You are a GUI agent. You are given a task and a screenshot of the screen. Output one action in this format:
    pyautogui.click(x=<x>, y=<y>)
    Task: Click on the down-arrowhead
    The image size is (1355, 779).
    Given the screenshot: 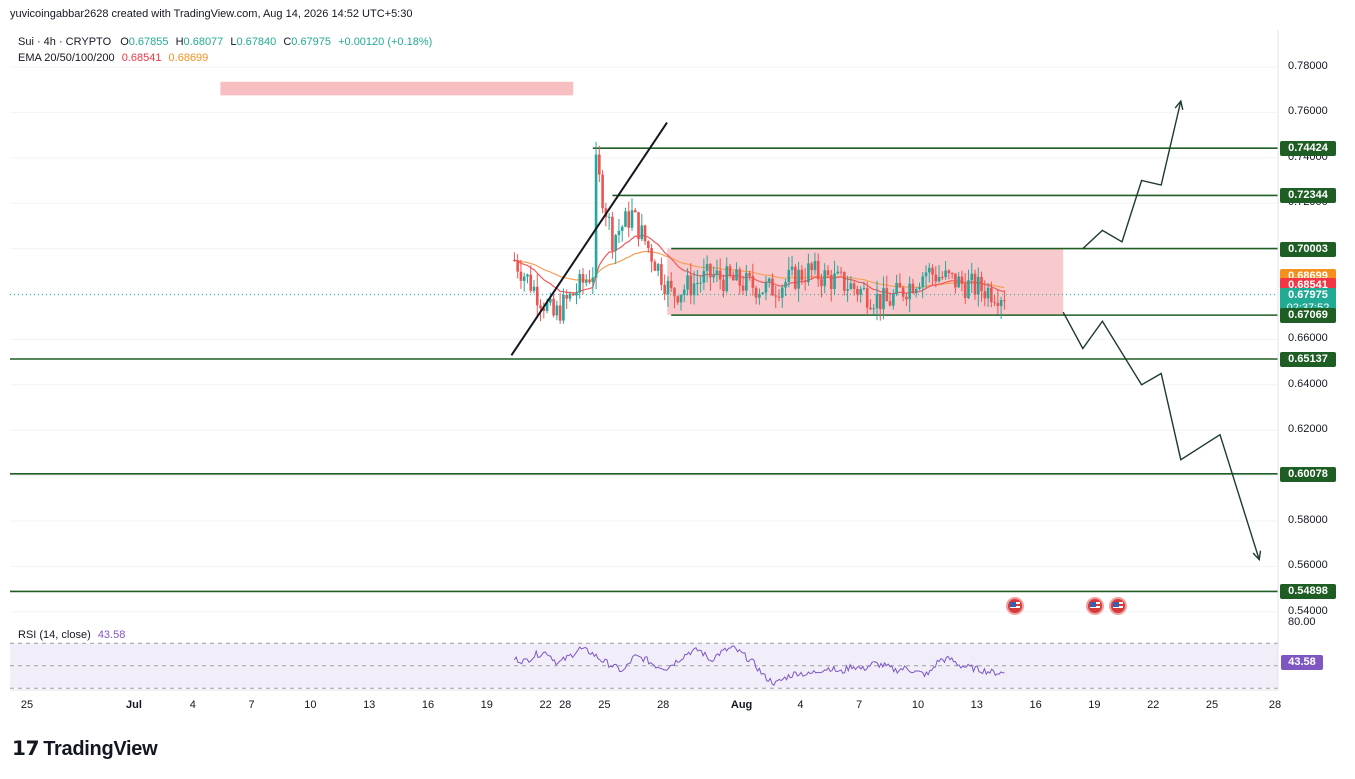 What is the action you would take?
    pyautogui.click(x=1257, y=556)
    